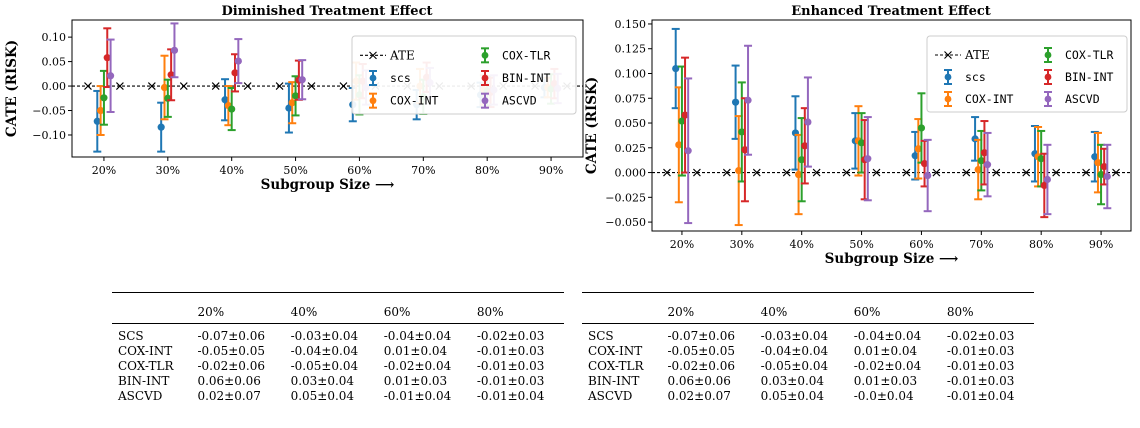 The height and width of the screenshot is (428, 1140). Describe the element at coordinates (54, 62) in the screenshot. I see `y-tick-label: 0.05` at that location.